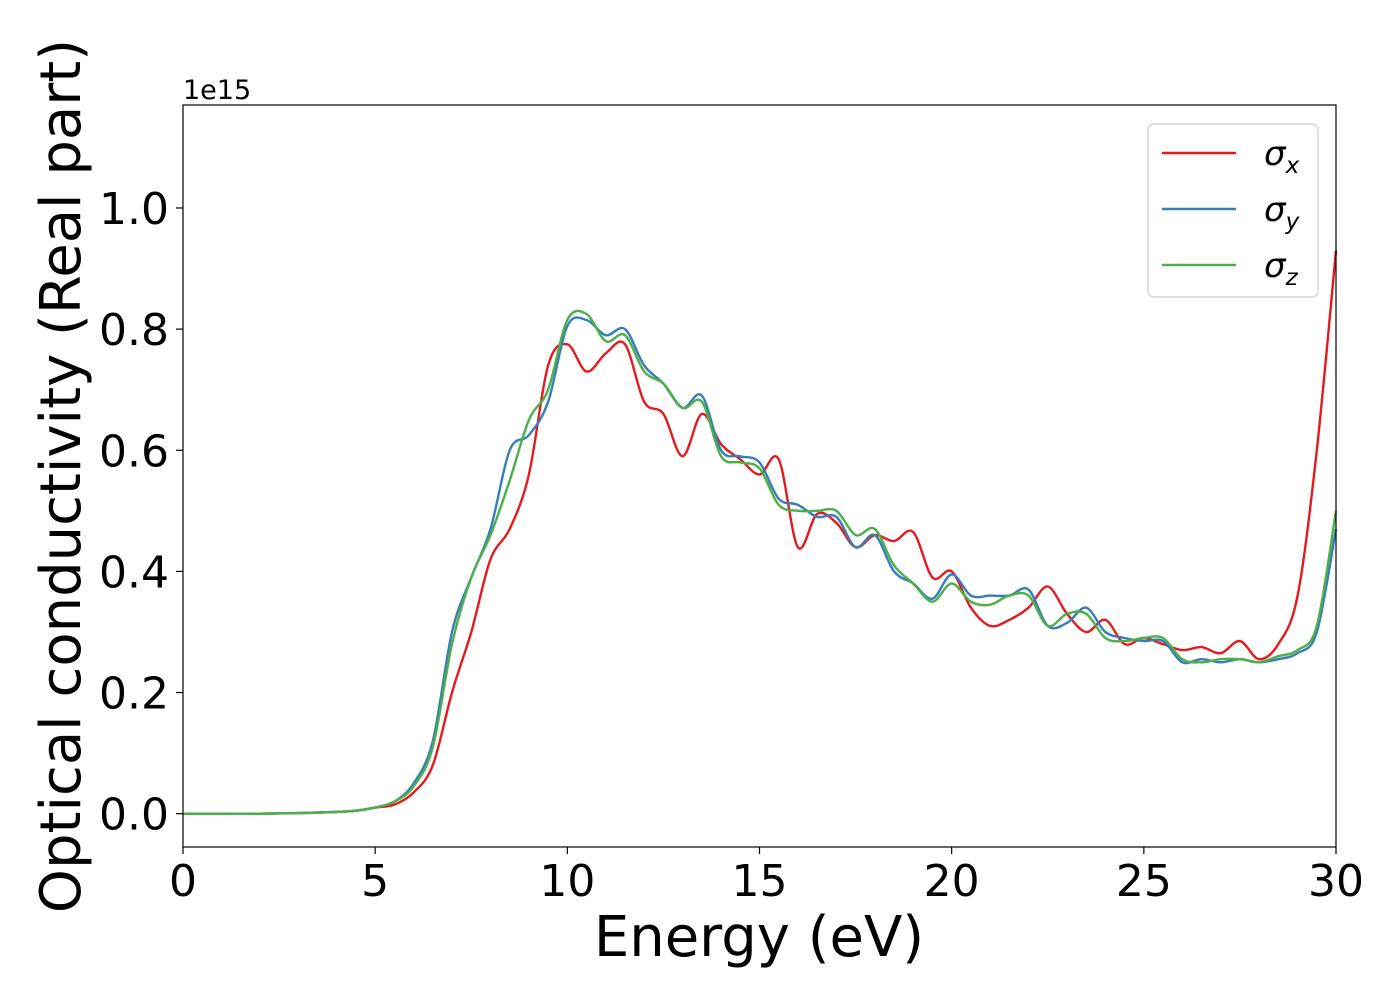  I want to click on y-tick-label: 0.6, so click(134, 451).